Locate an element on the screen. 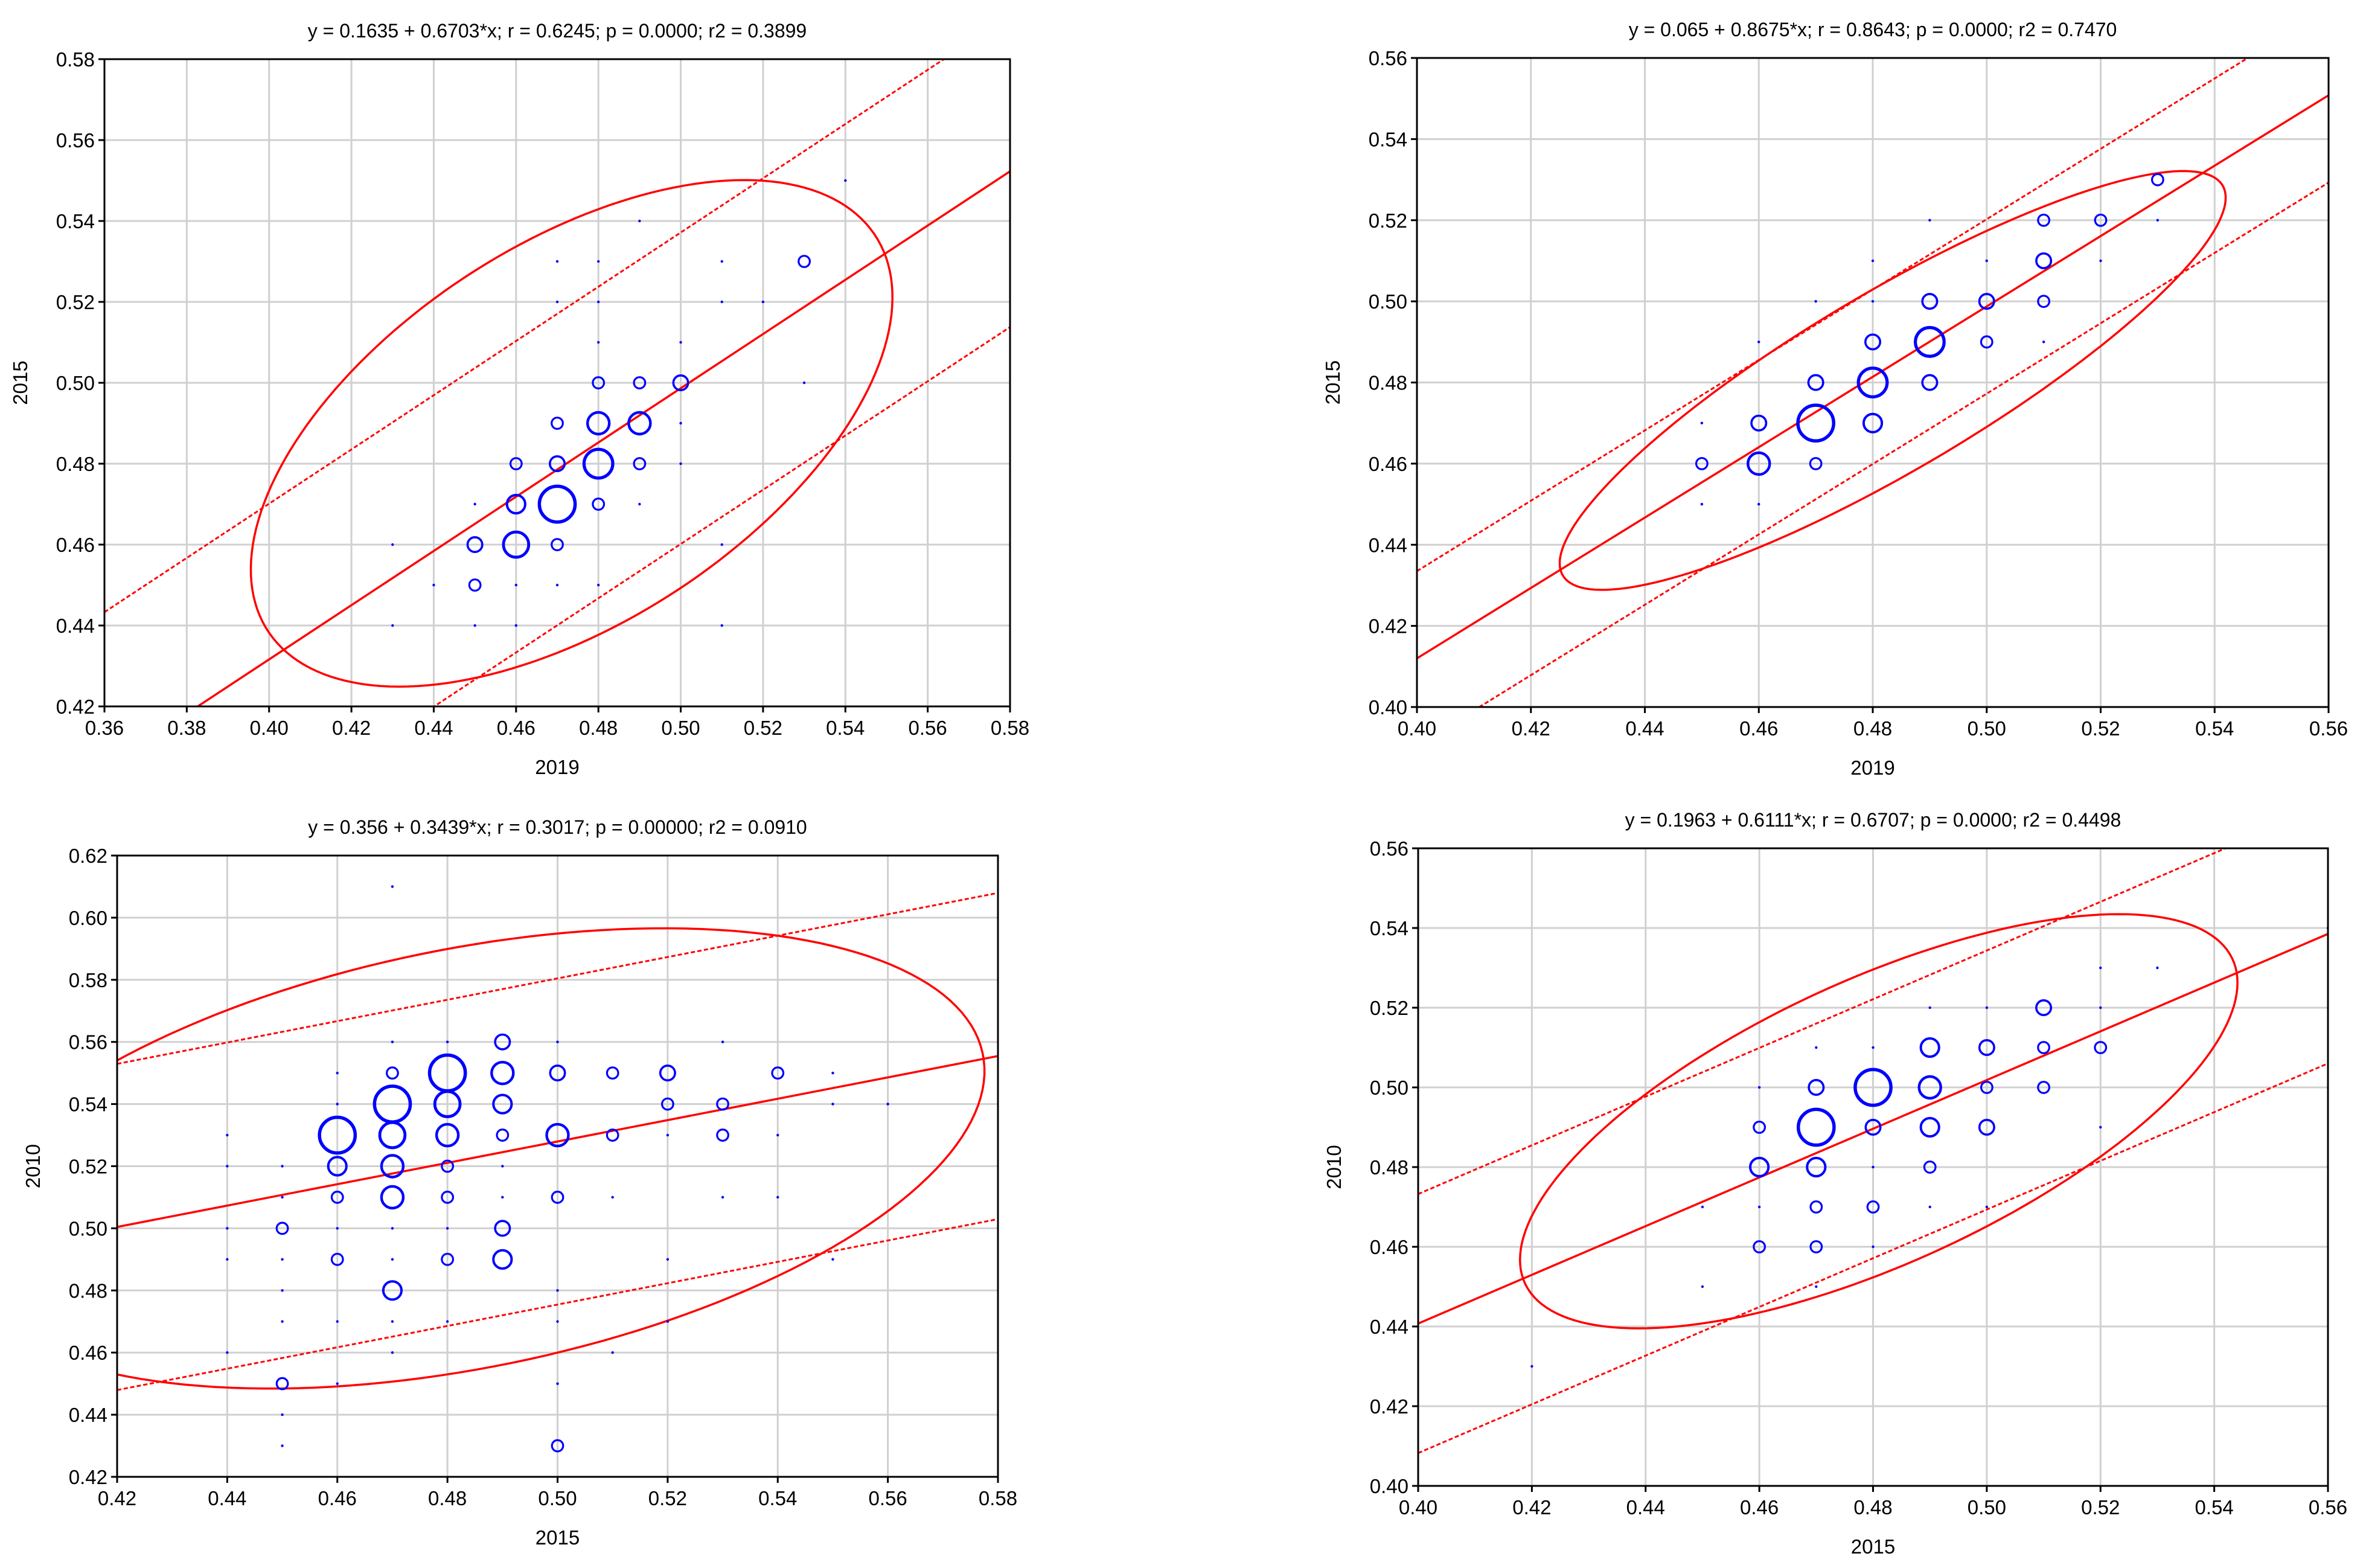 The image size is (2366, 1568). y-tick-label: 0.50 is located at coordinates (88, 1228).